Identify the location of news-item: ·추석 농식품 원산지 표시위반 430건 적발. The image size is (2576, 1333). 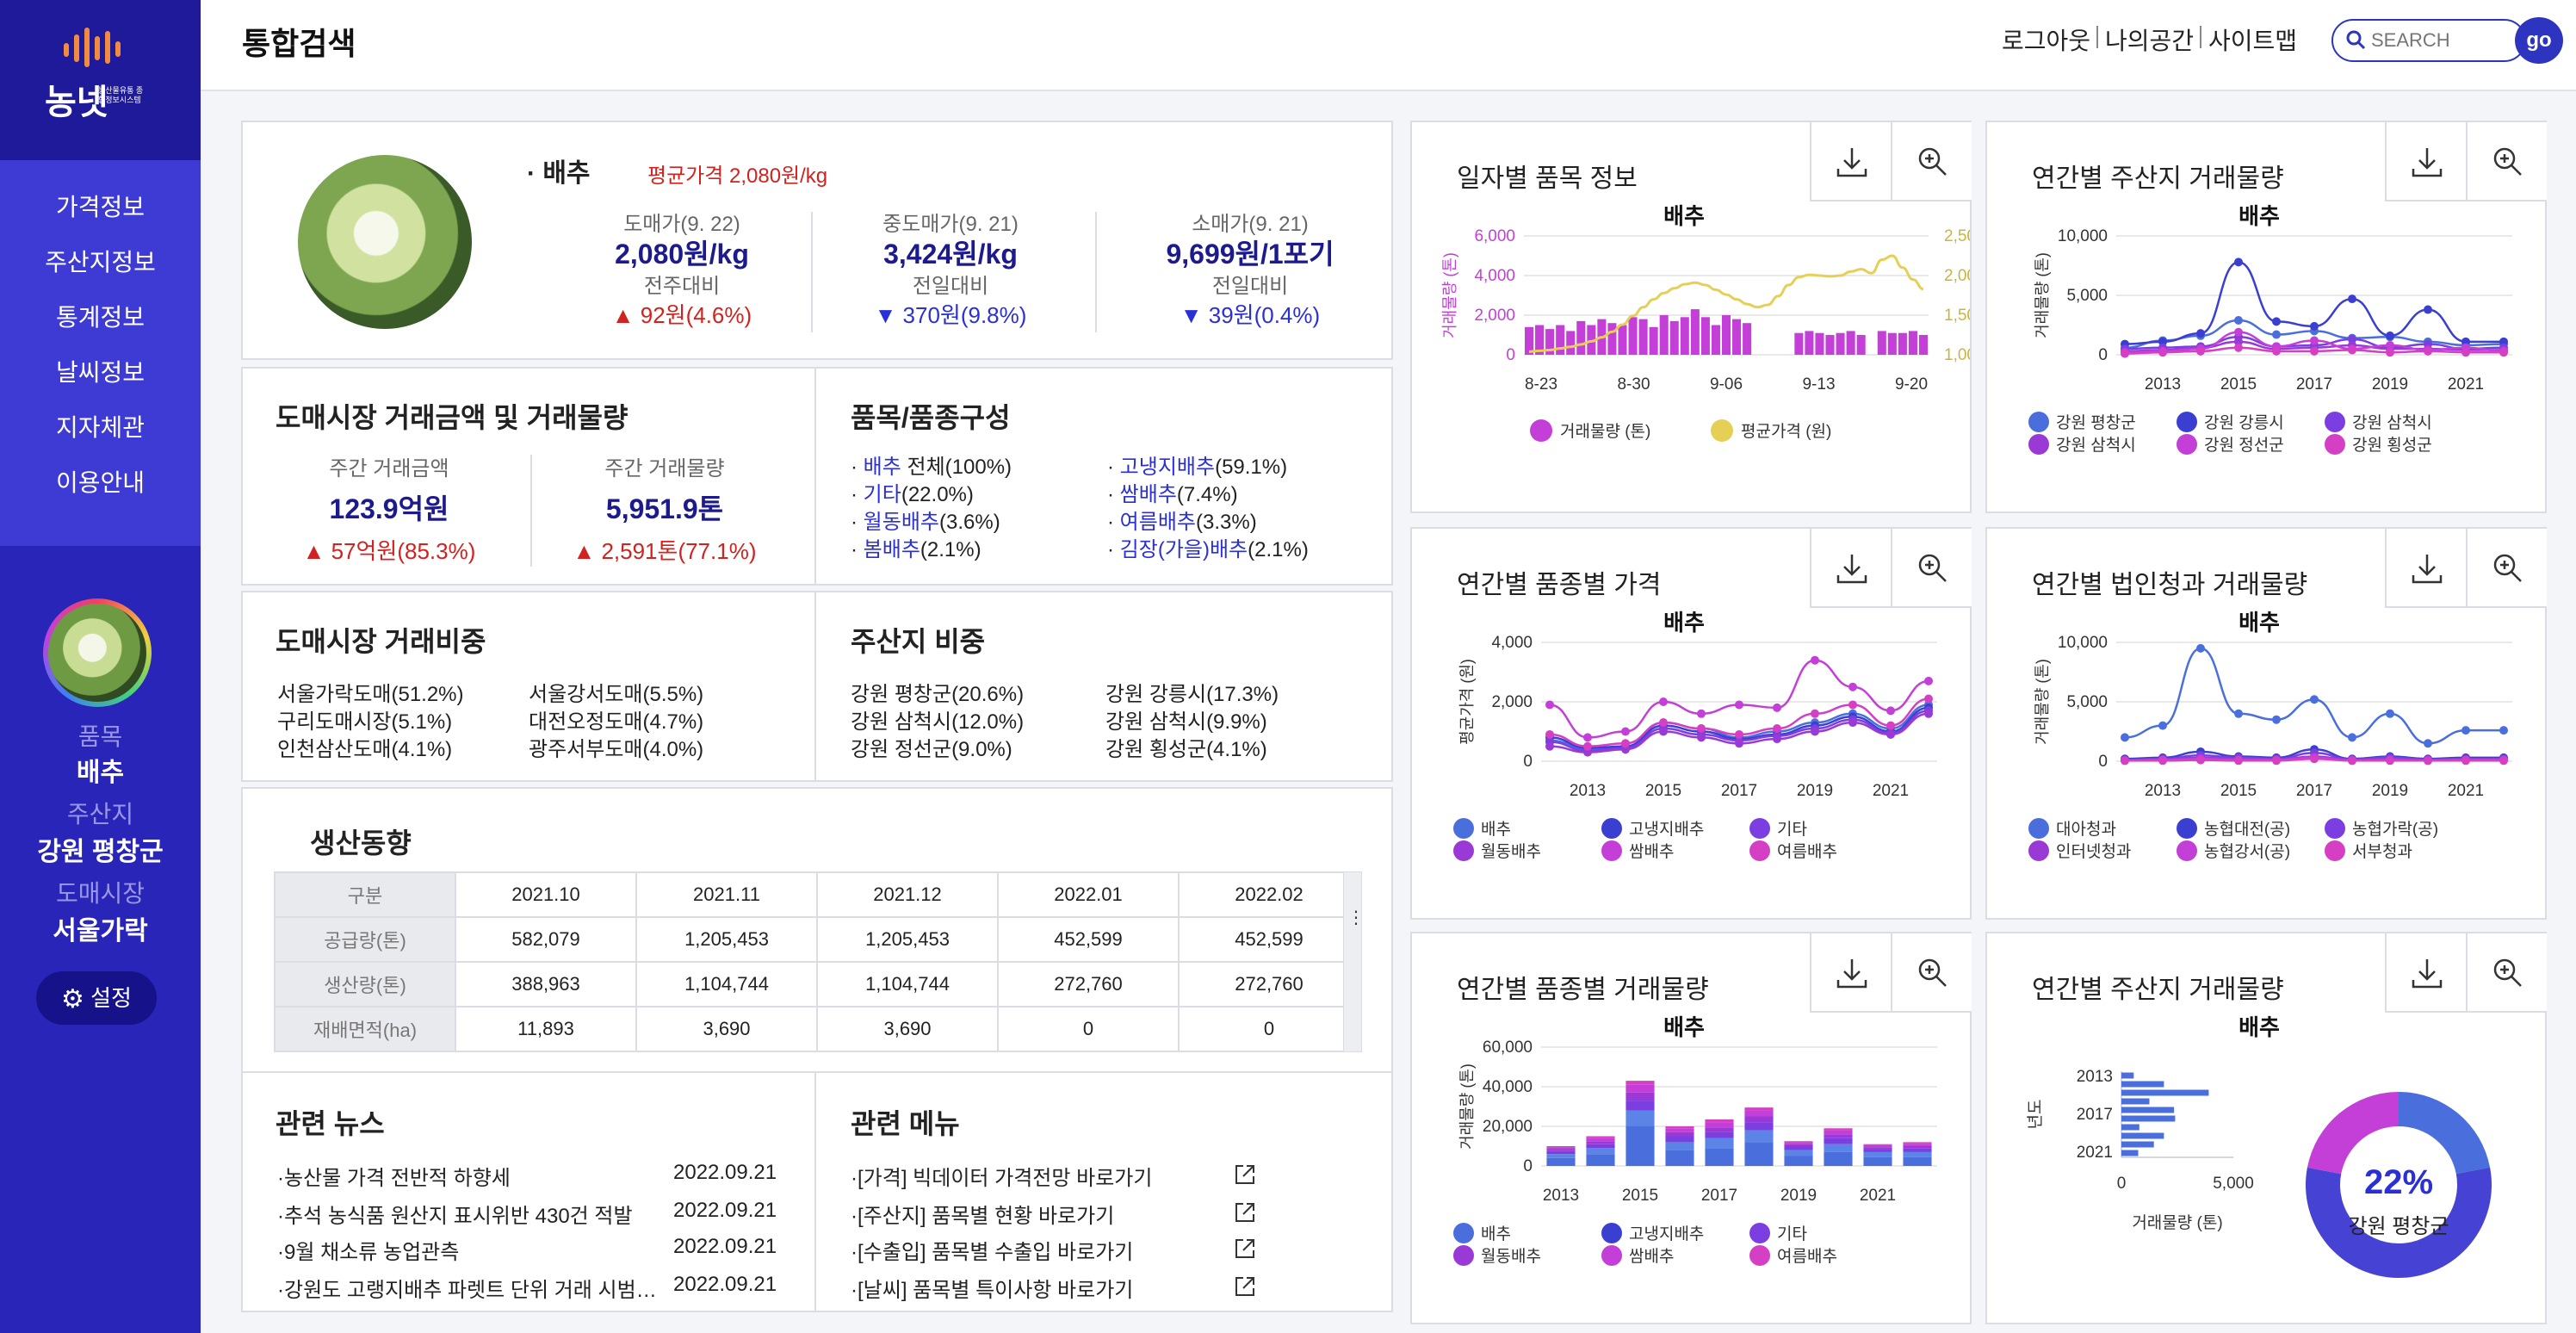
(455, 1216).